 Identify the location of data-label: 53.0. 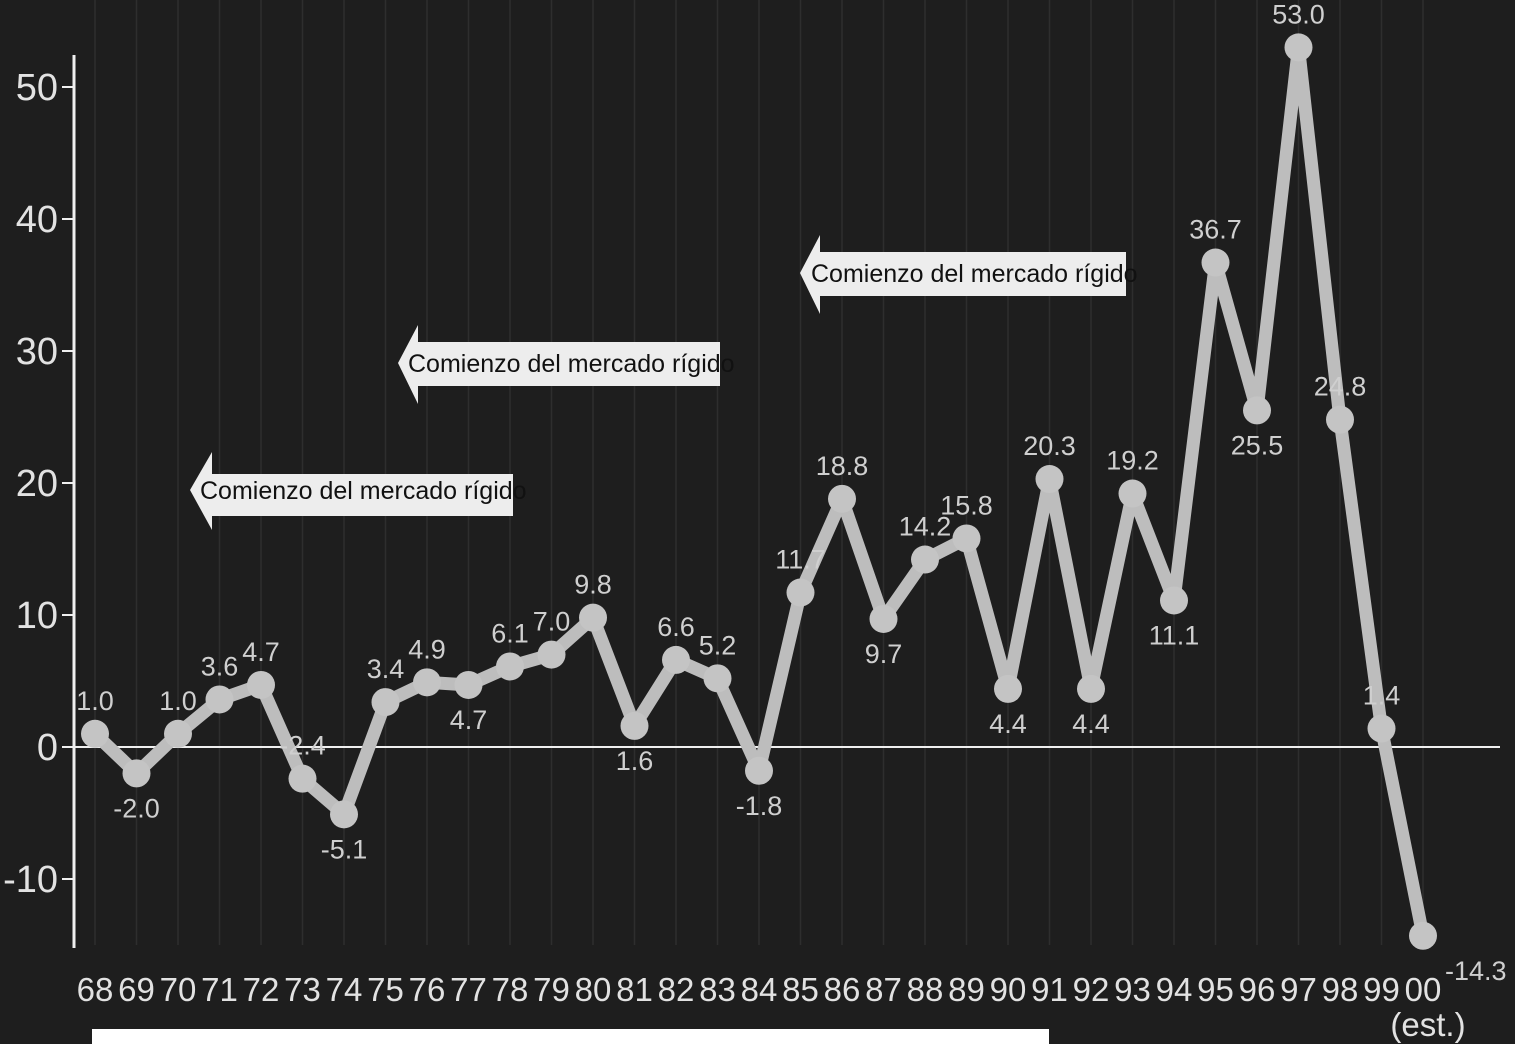
(1298, 14).